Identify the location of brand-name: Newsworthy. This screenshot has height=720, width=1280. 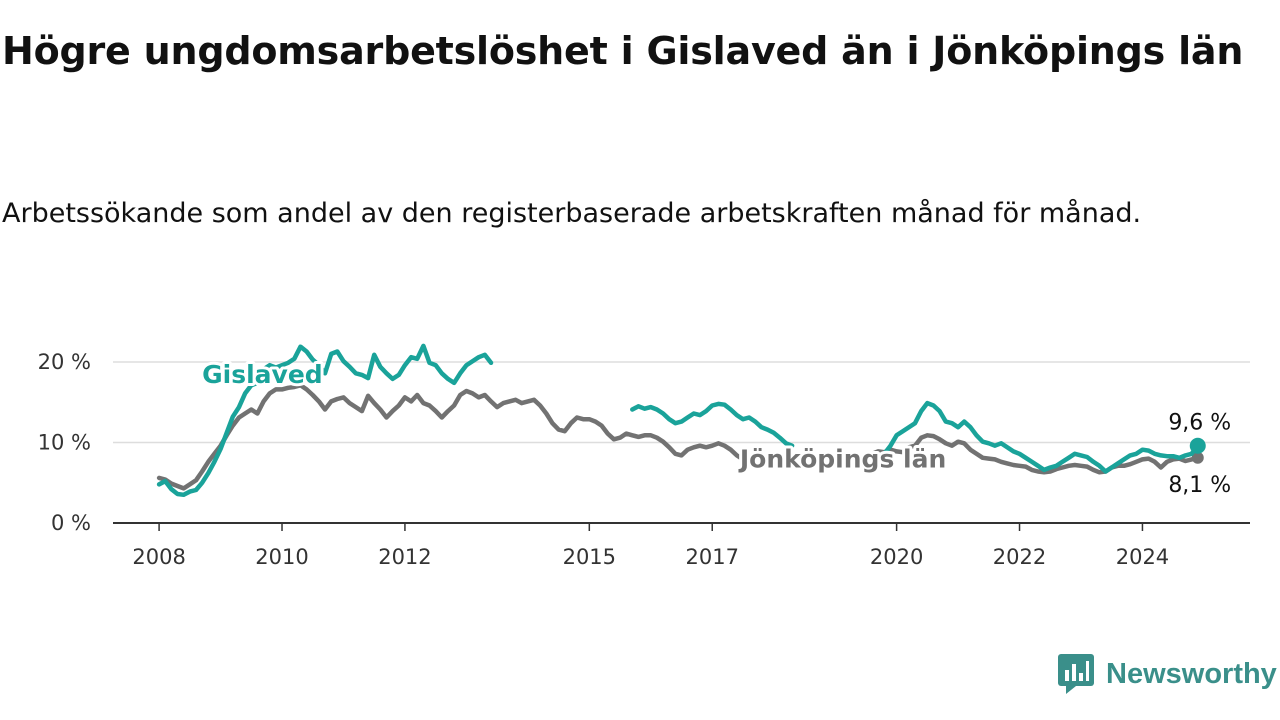
(1191, 673).